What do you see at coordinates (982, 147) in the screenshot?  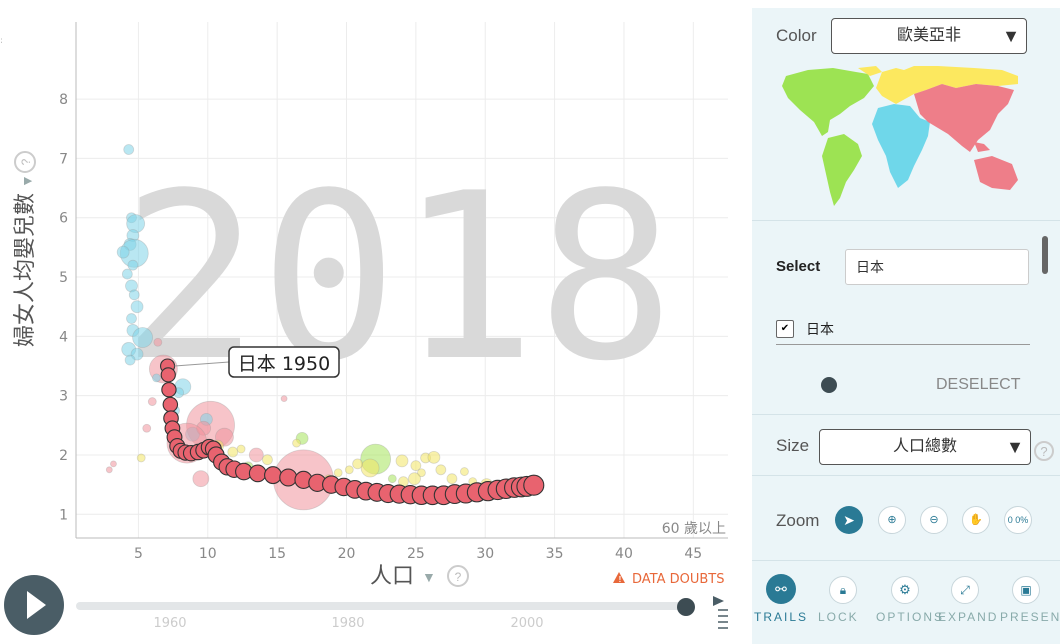 I see `map-islands` at bounding box center [982, 147].